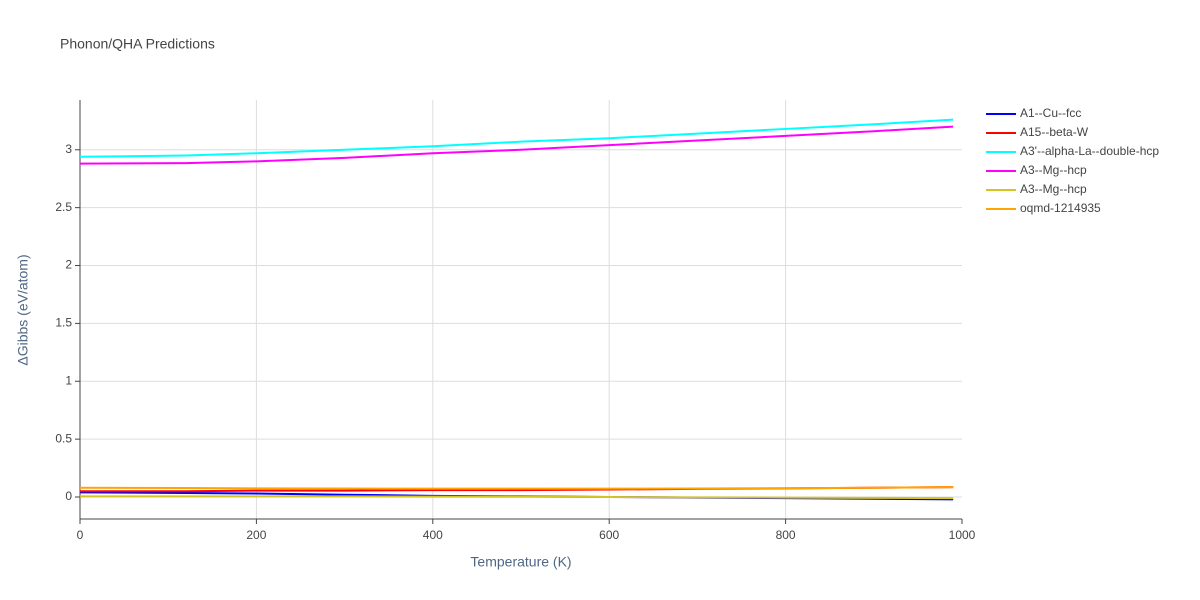 This screenshot has width=1200, height=600. I want to click on x-tick-label: 200, so click(256, 535).